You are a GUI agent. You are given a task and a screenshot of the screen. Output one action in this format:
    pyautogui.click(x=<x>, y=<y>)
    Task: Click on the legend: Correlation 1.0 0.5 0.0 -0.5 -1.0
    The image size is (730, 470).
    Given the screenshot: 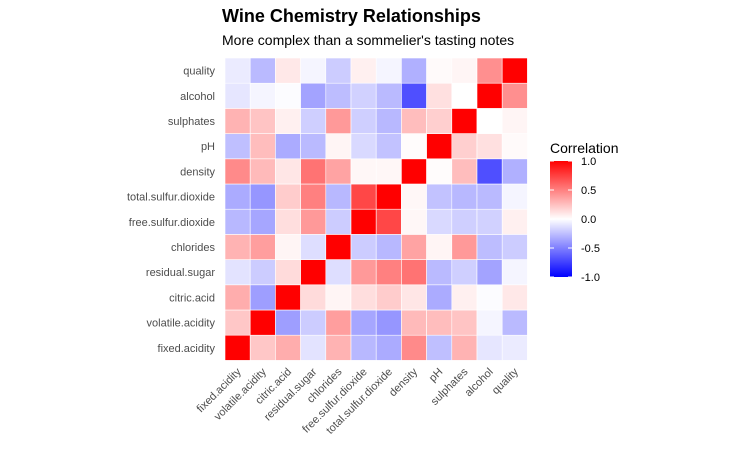 What is the action you would take?
    pyautogui.click(x=584, y=212)
    